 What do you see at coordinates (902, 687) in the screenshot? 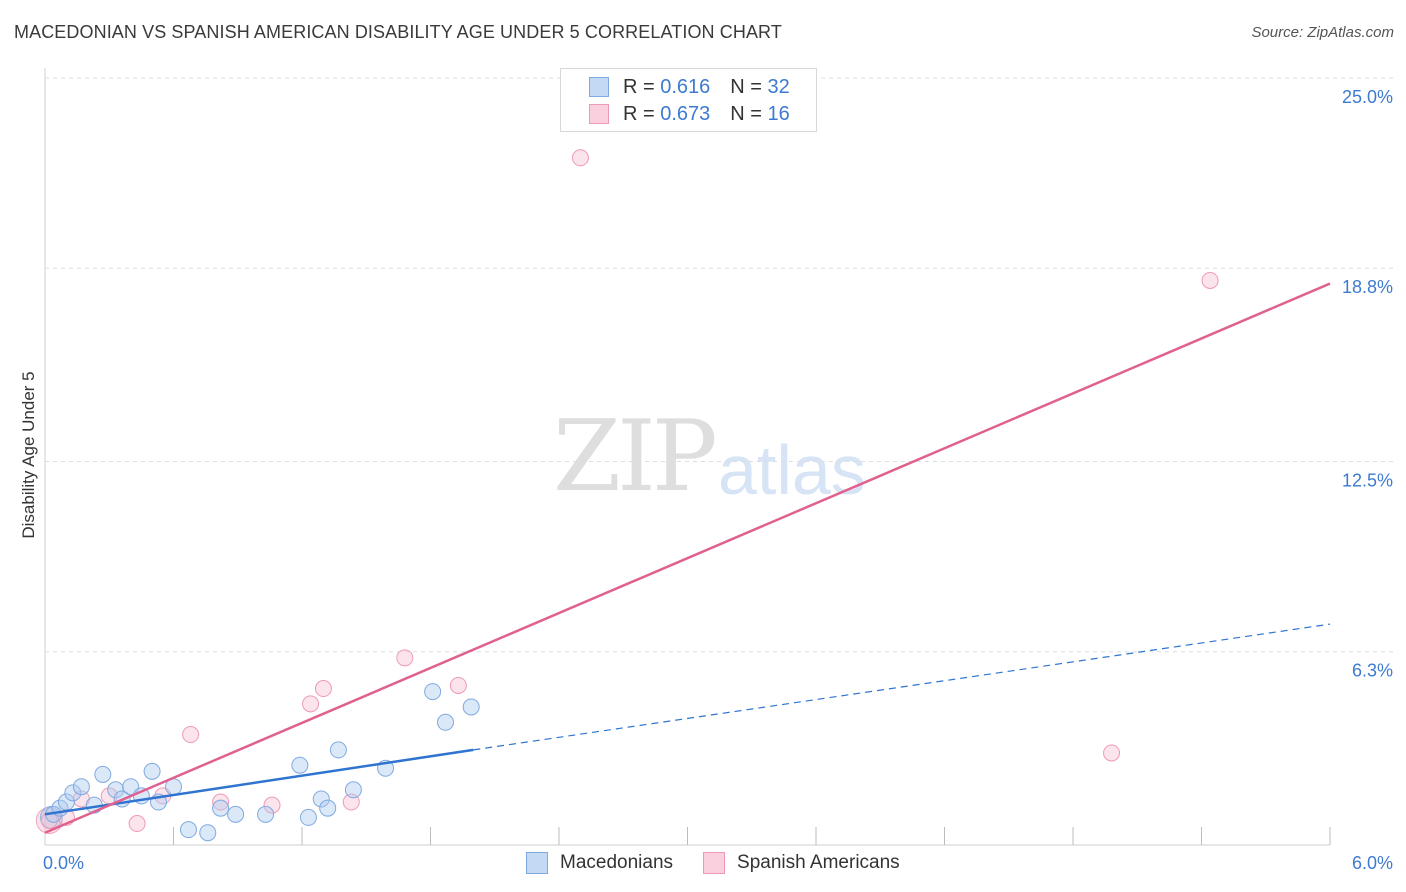
I see `macedonians-trendline-extension` at bounding box center [902, 687].